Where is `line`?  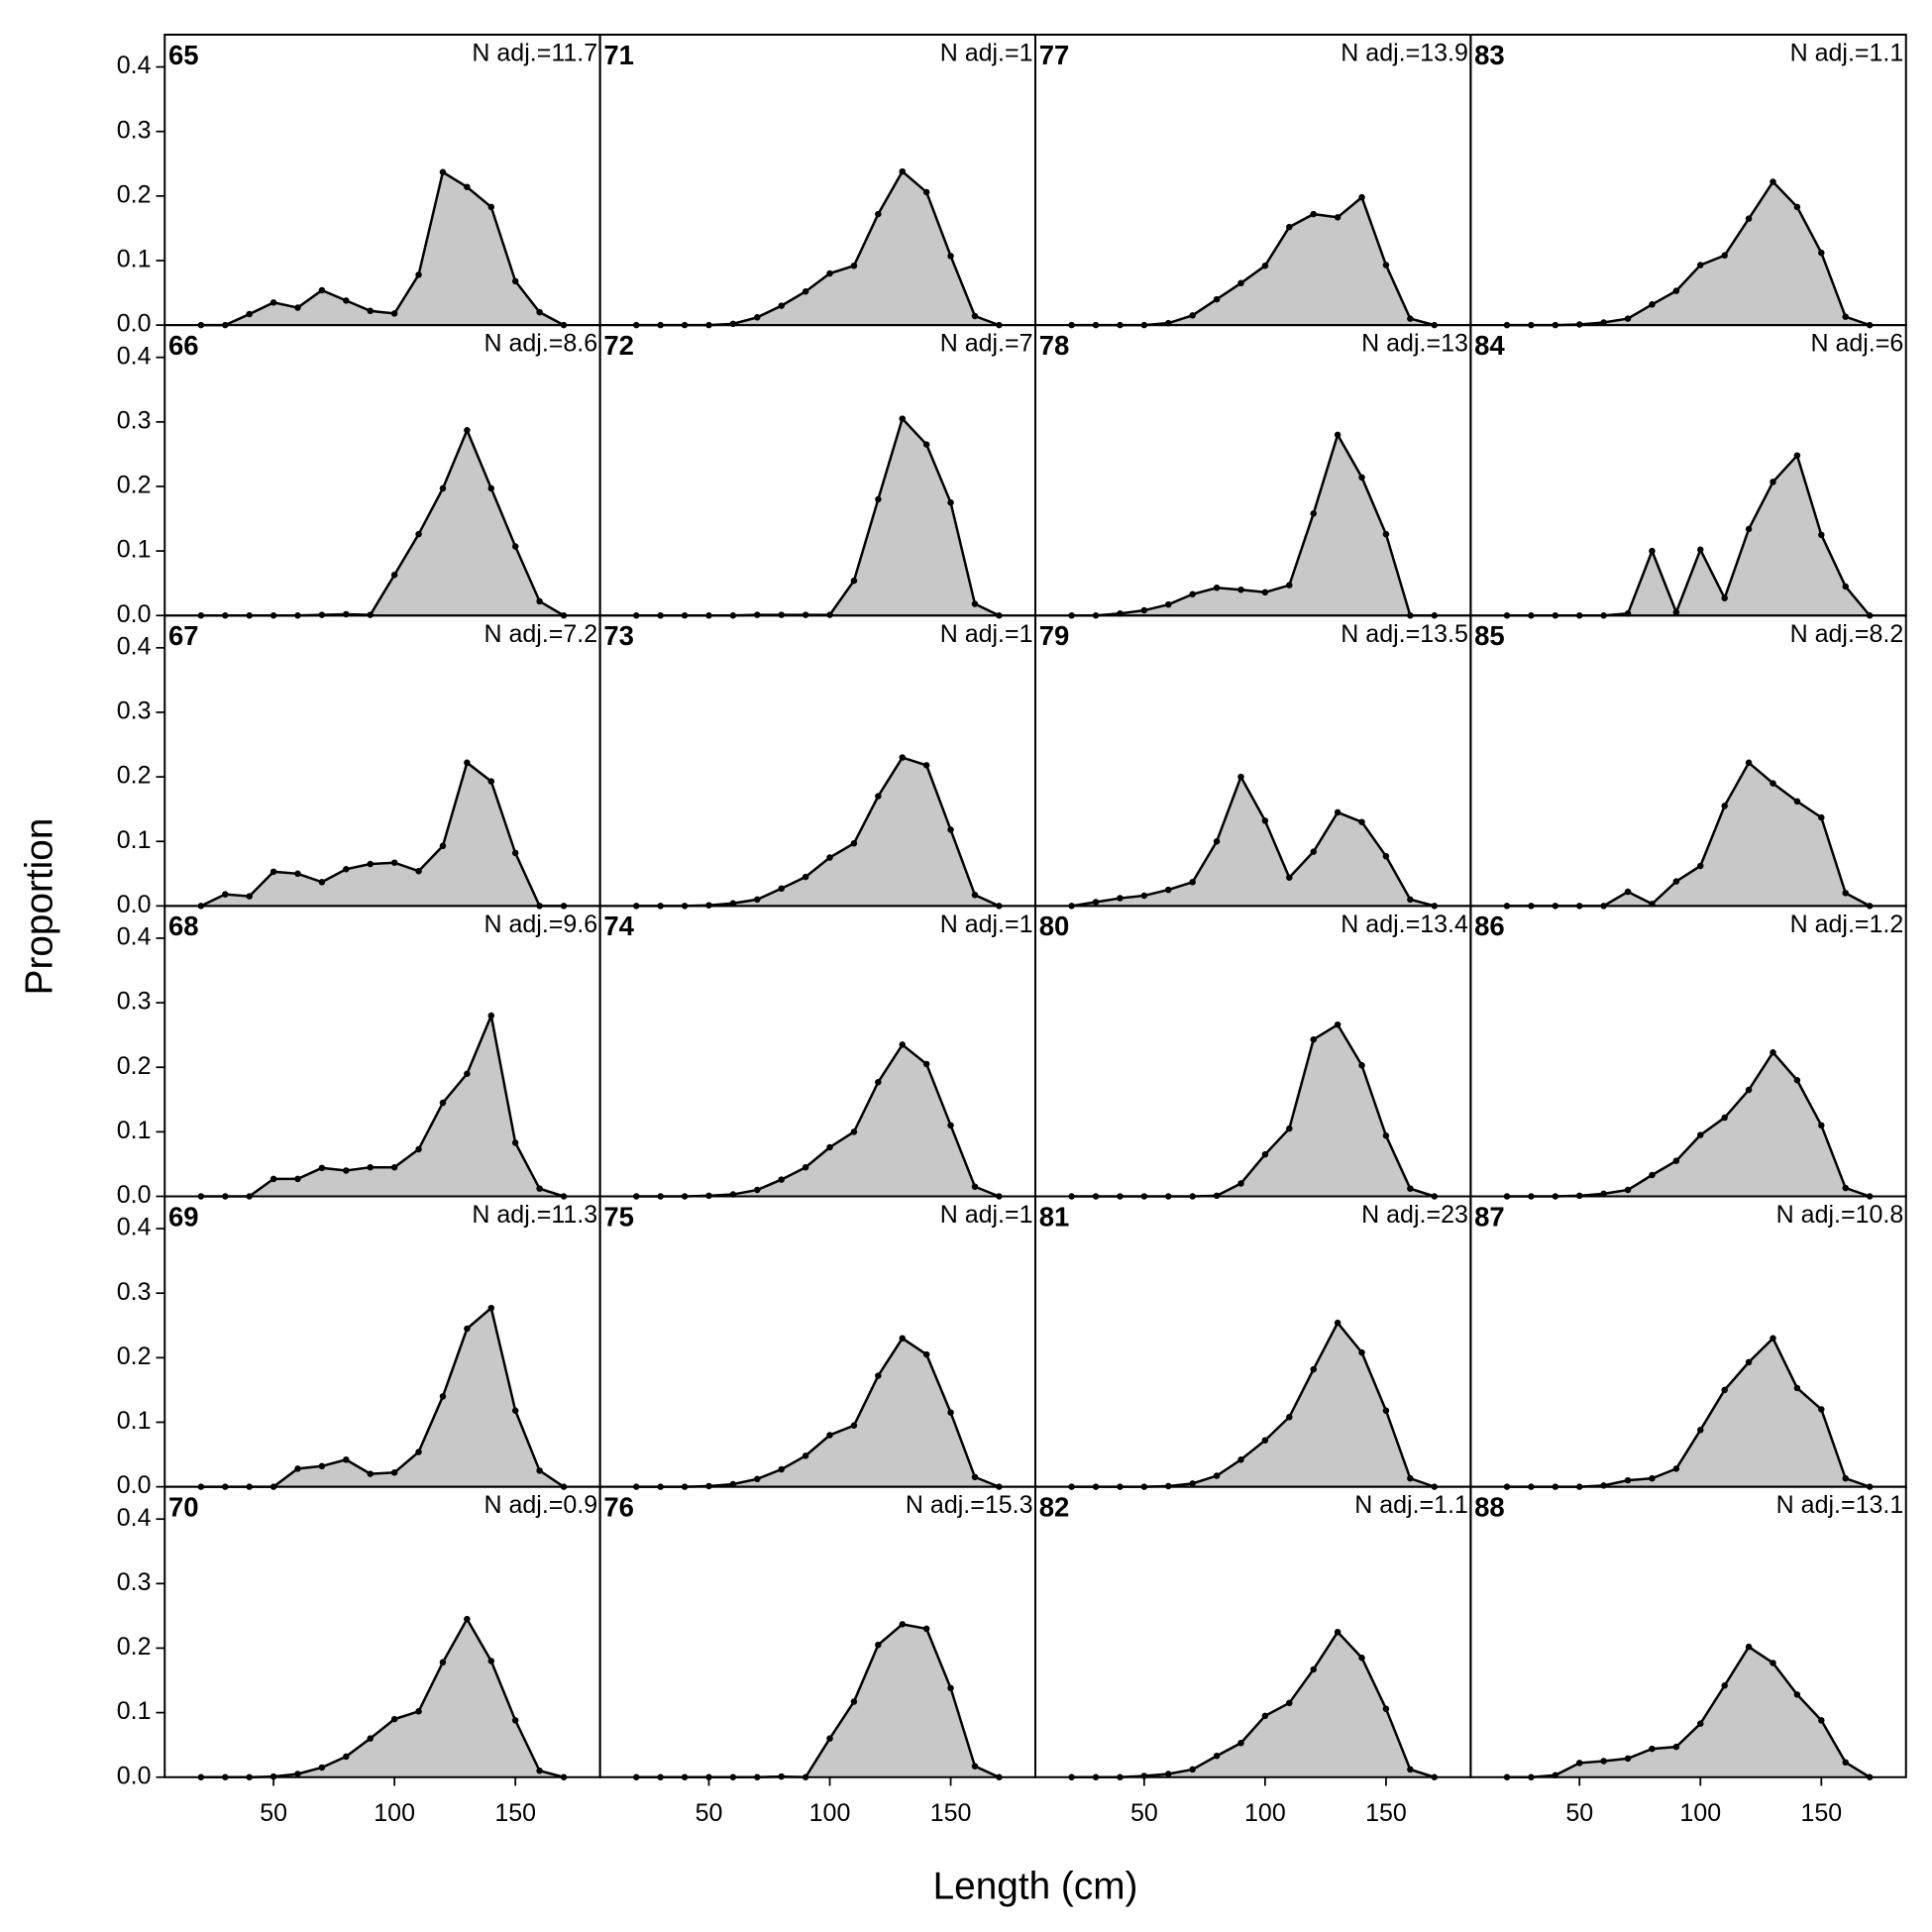 line is located at coordinates (382, 834).